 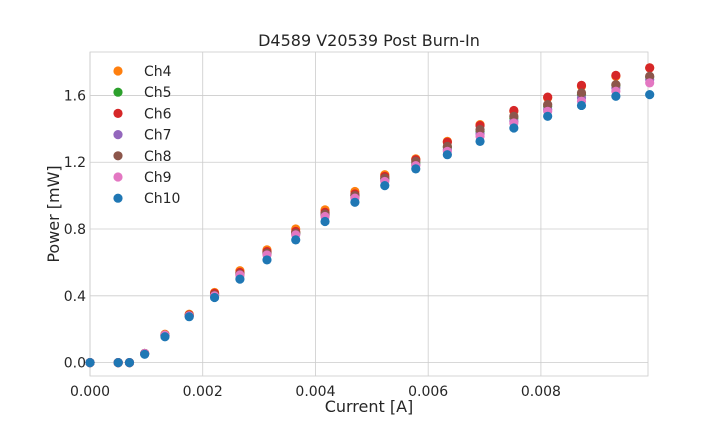 What do you see at coordinates (158, 93) in the screenshot?
I see `legend-label: Ch5` at bounding box center [158, 93].